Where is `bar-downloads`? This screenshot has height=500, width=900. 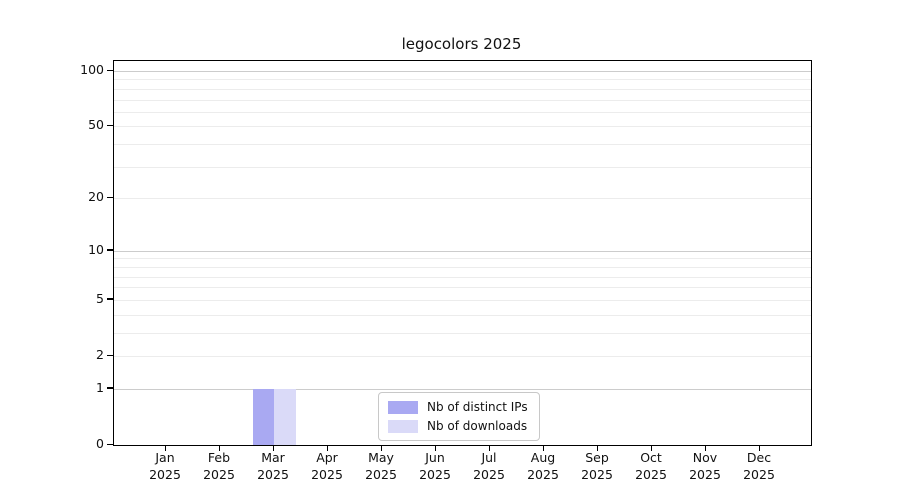
bar-downloads is located at coordinates (285, 416).